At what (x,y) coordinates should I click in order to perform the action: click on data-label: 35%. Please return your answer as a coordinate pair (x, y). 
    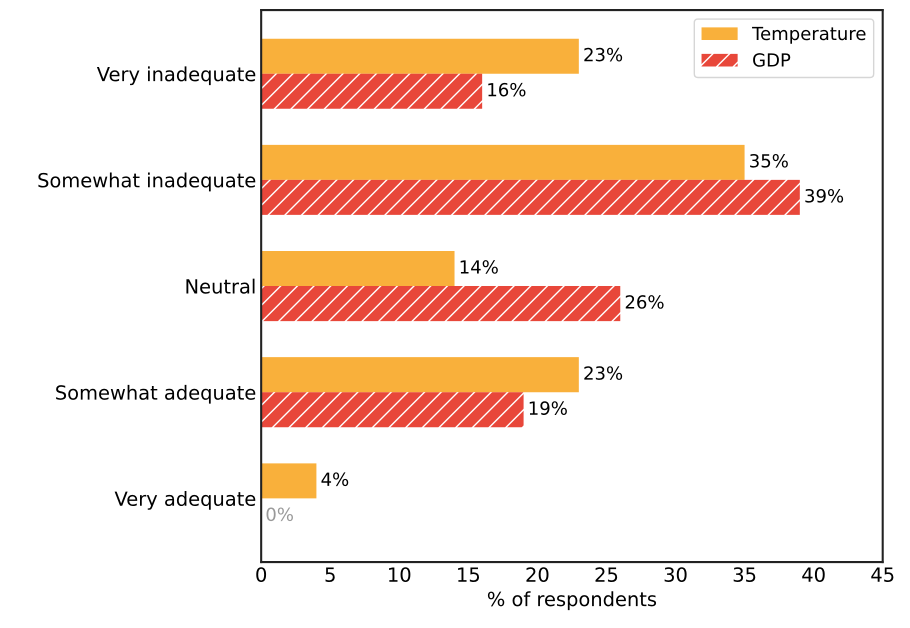
    Looking at the image, I should click on (769, 161).